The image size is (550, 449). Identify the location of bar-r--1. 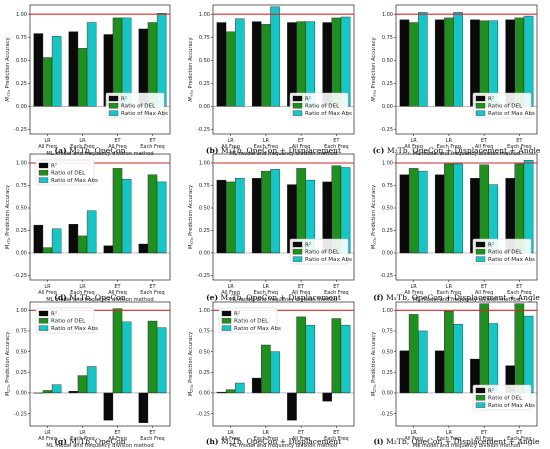
(404, 372).